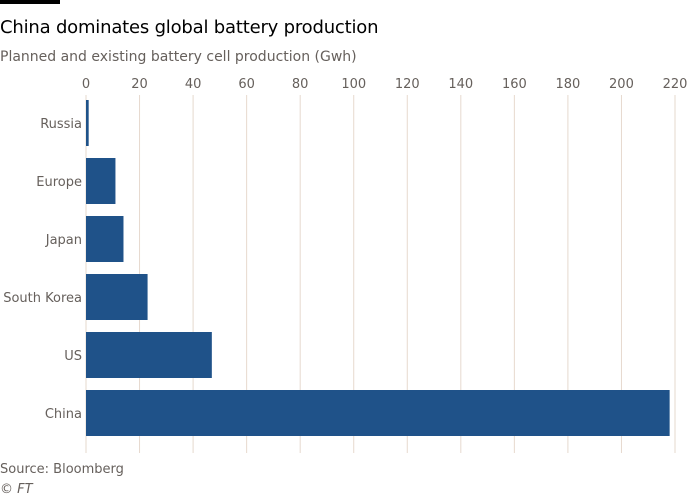  I want to click on bar-china, so click(378, 413).